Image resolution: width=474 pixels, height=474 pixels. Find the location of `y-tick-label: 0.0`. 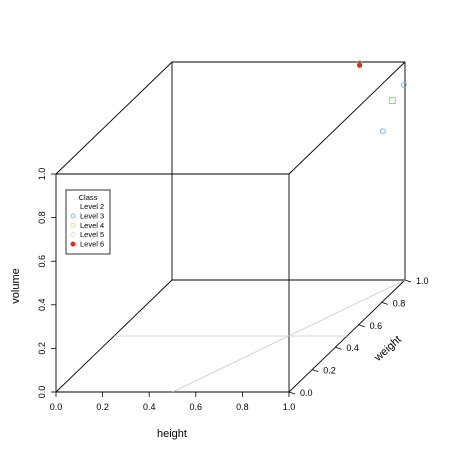

y-tick-label: 0.0 is located at coordinates (306, 393).